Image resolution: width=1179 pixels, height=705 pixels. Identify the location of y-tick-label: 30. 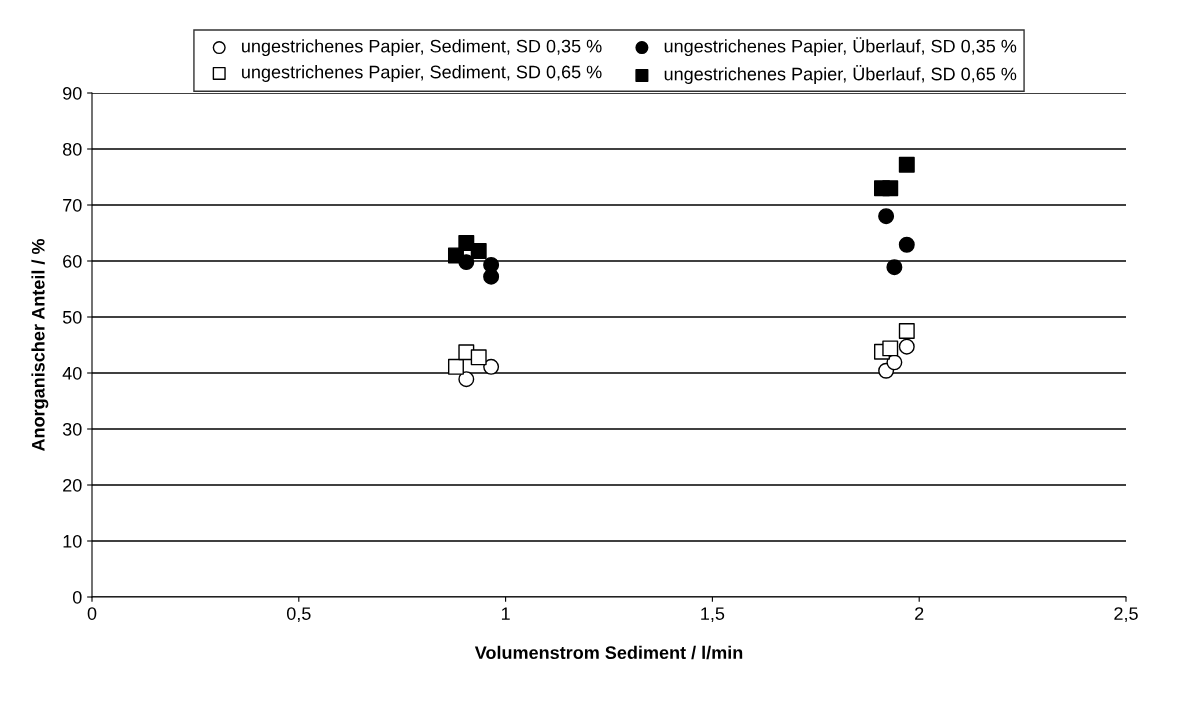
(72, 429).